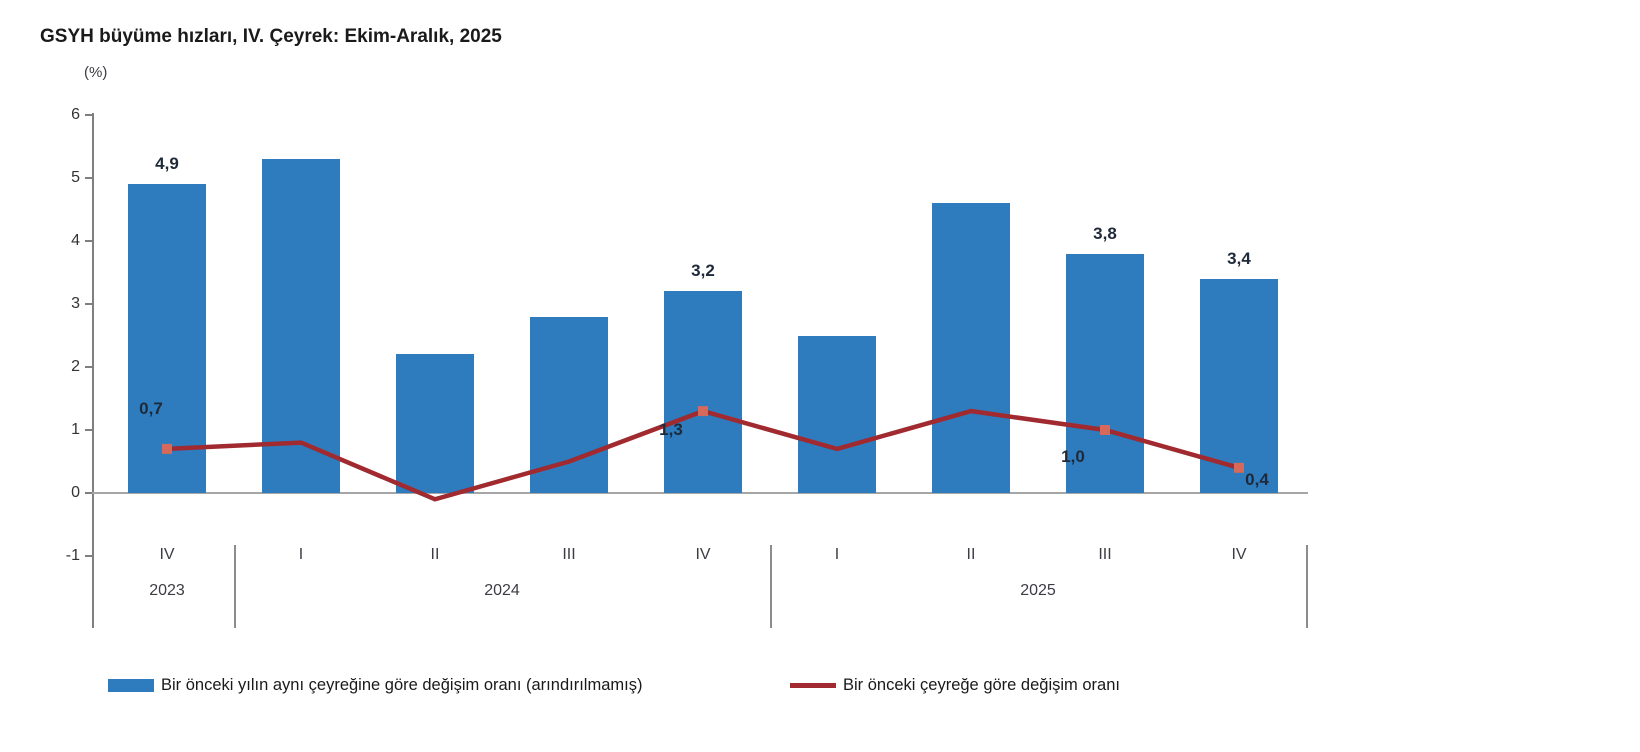  Describe the element at coordinates (703, 271) in the screenshot. I see `bar-value-label: 3,2` at that location.